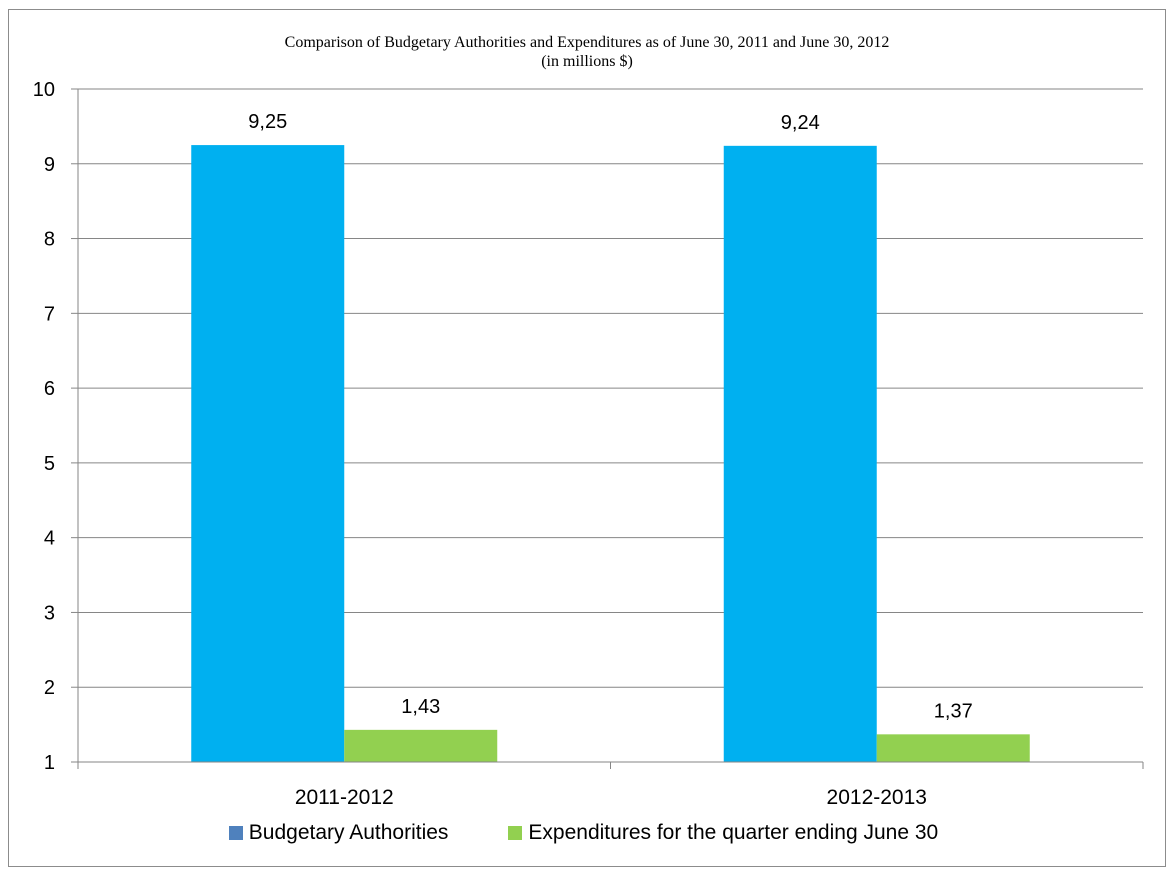 The height and width of the screenshot is (869, 1167). Describe the element at coordinates (344, 797) in the screenshot. I see `x-category-label: 2011-2012` at that location.